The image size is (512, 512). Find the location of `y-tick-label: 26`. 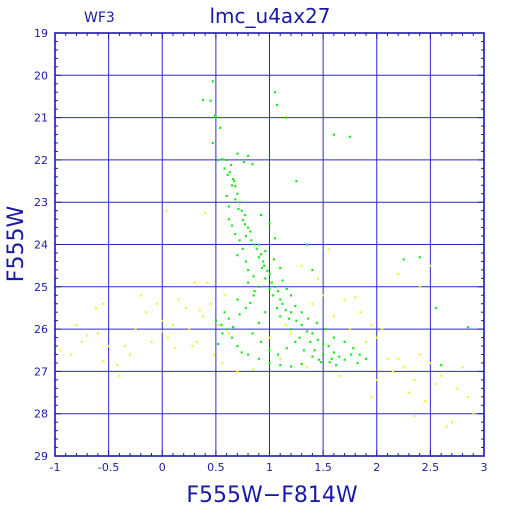

y-tick-label: 26 is located at coordinates (41, 329).